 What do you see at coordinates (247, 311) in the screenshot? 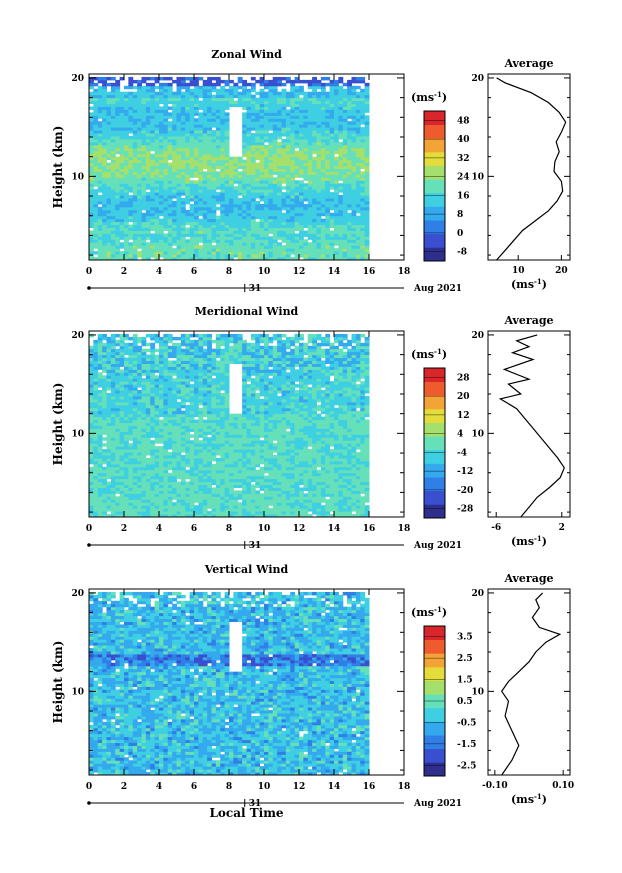
I see `chart-title: Meridional Wind` at bounding box center [247, 311].